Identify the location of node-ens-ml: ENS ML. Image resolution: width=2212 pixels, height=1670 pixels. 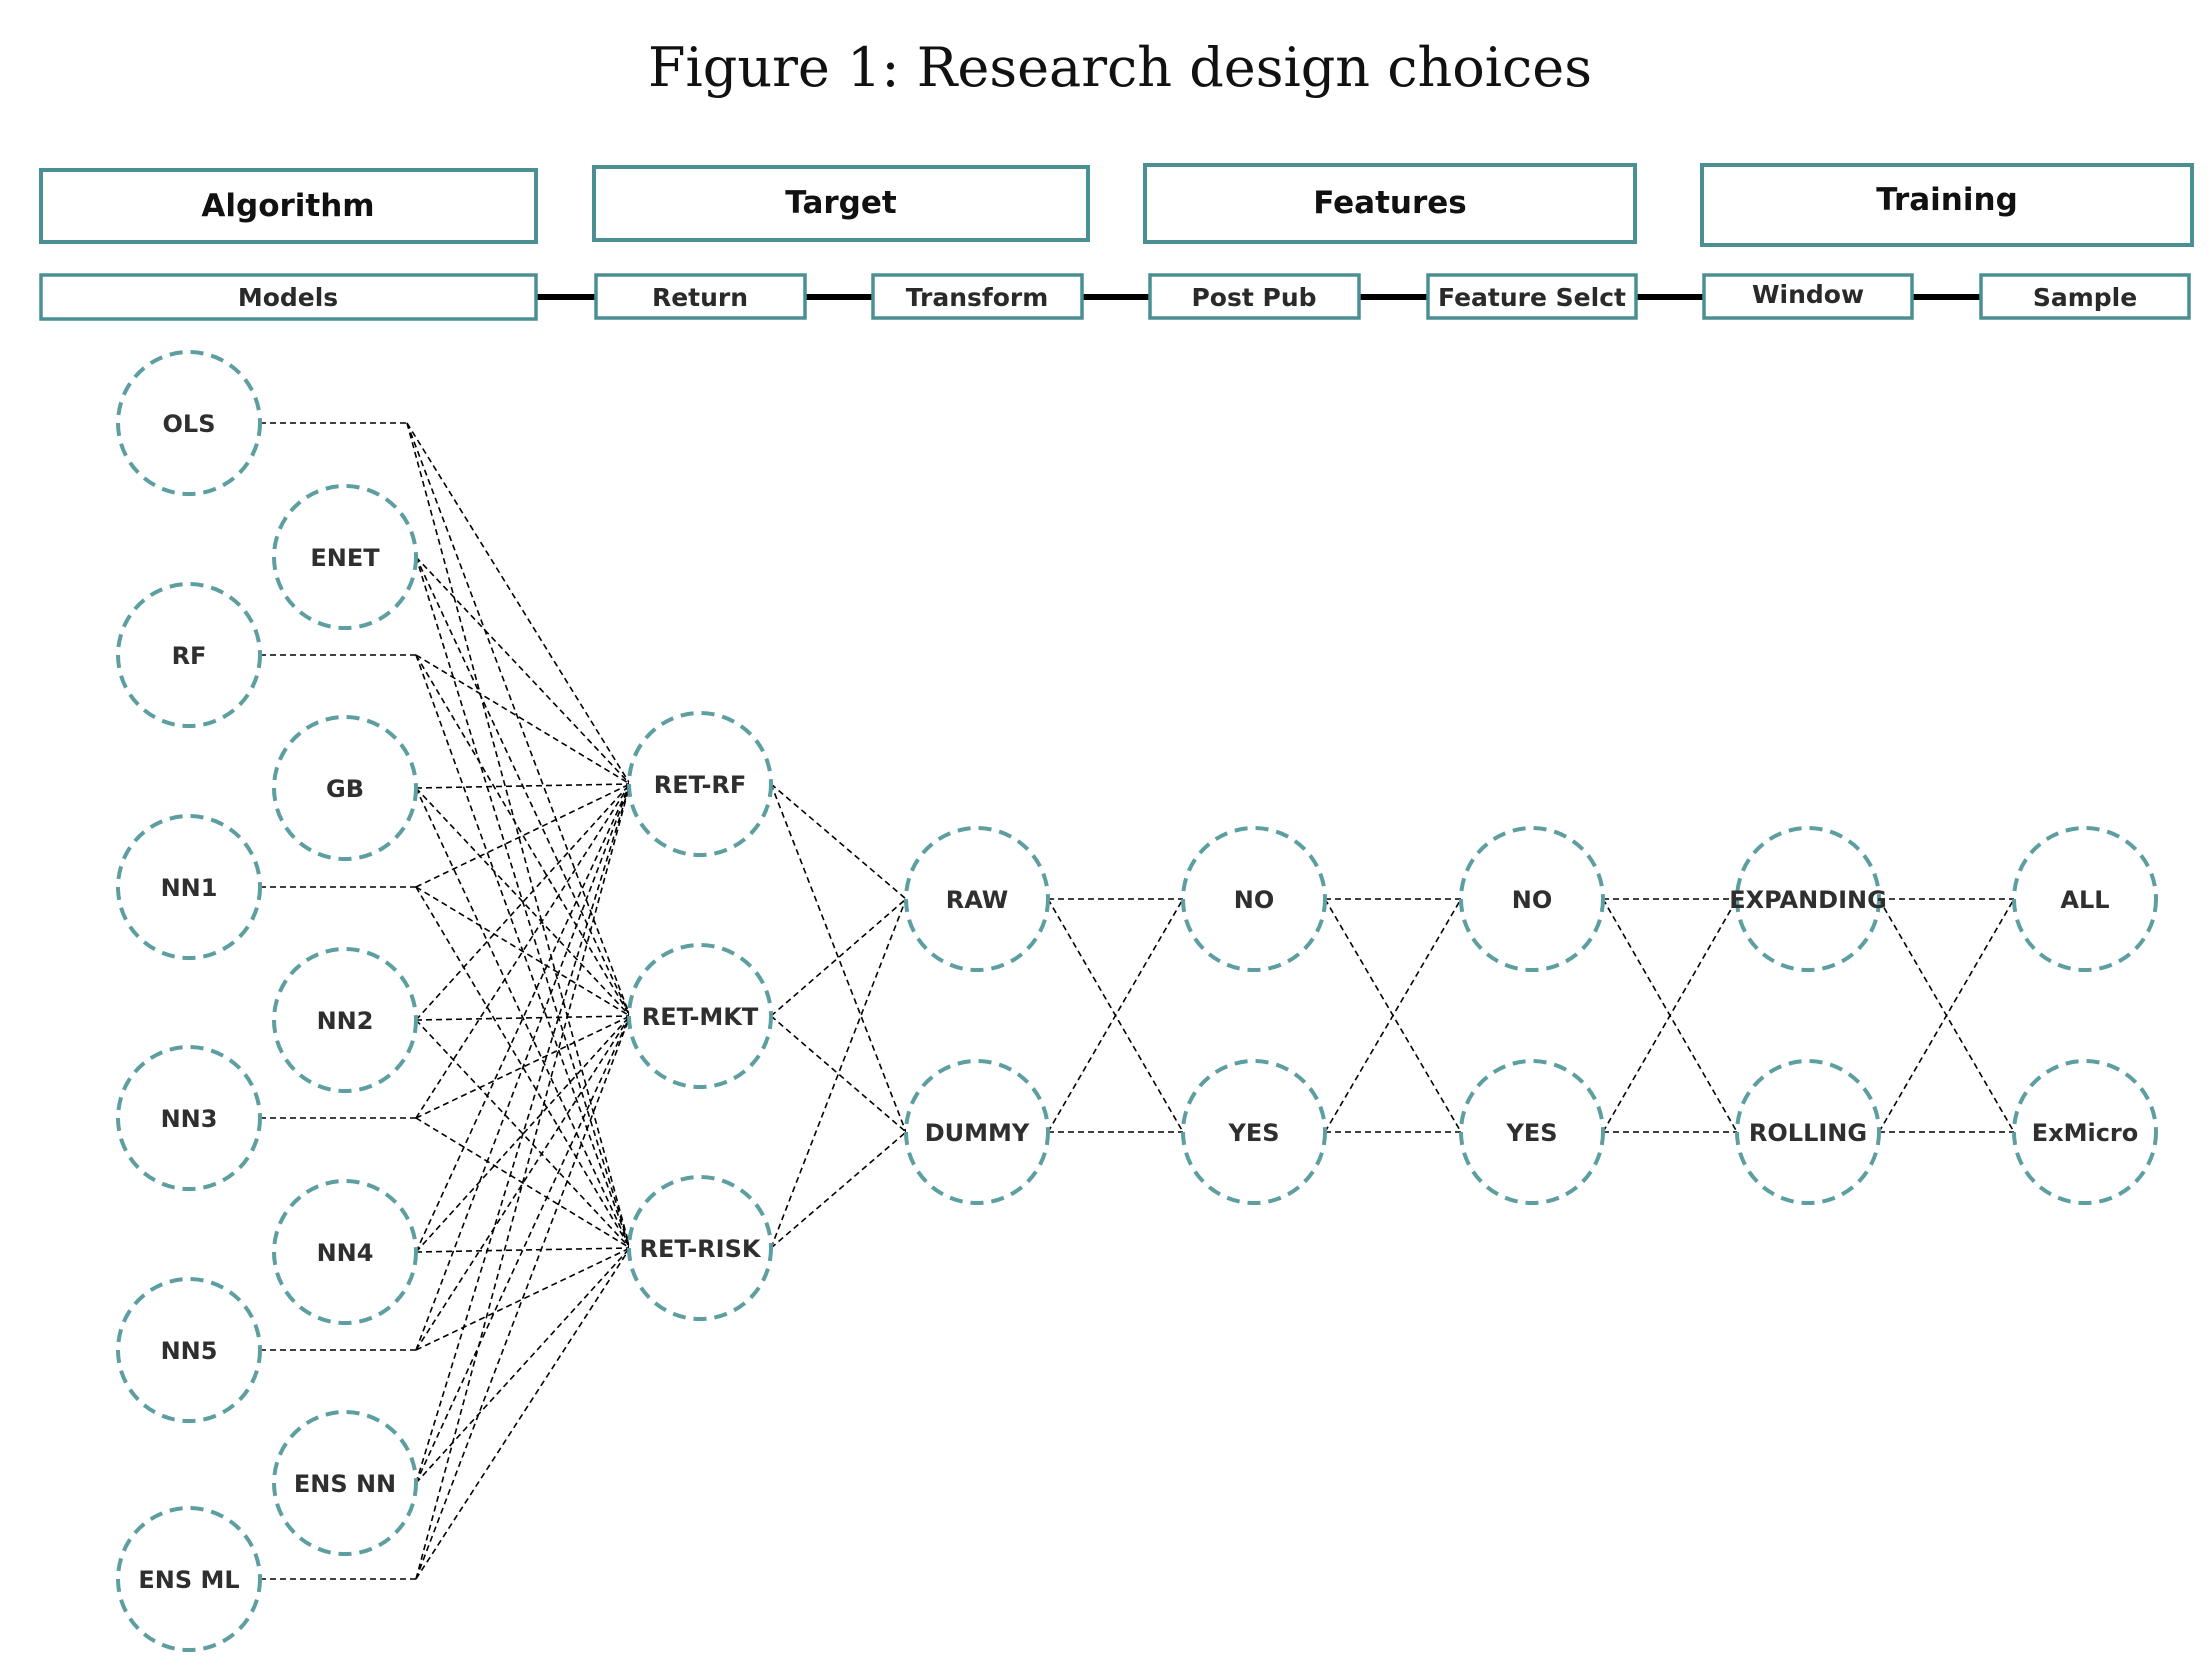
(189, 1579).